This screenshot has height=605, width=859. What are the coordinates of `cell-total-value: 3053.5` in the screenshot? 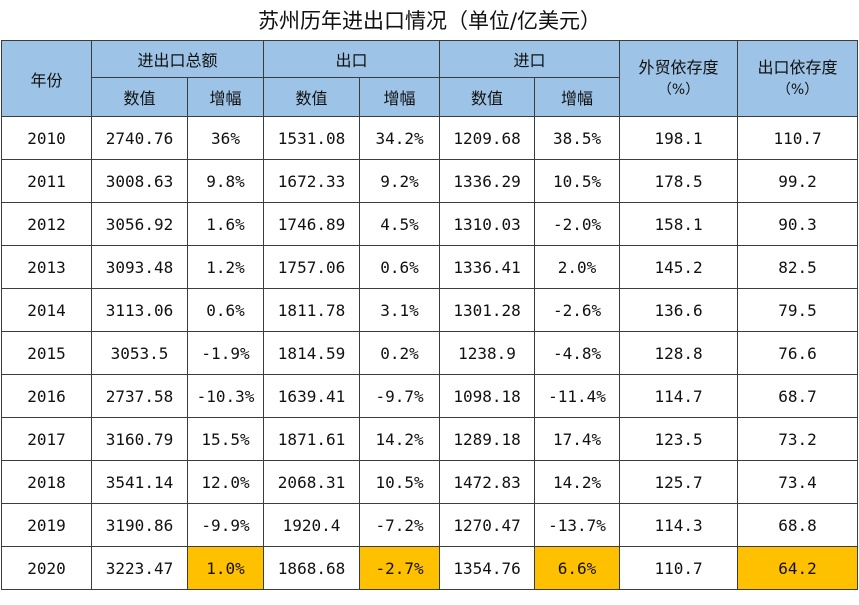 It's located at (139, 353).